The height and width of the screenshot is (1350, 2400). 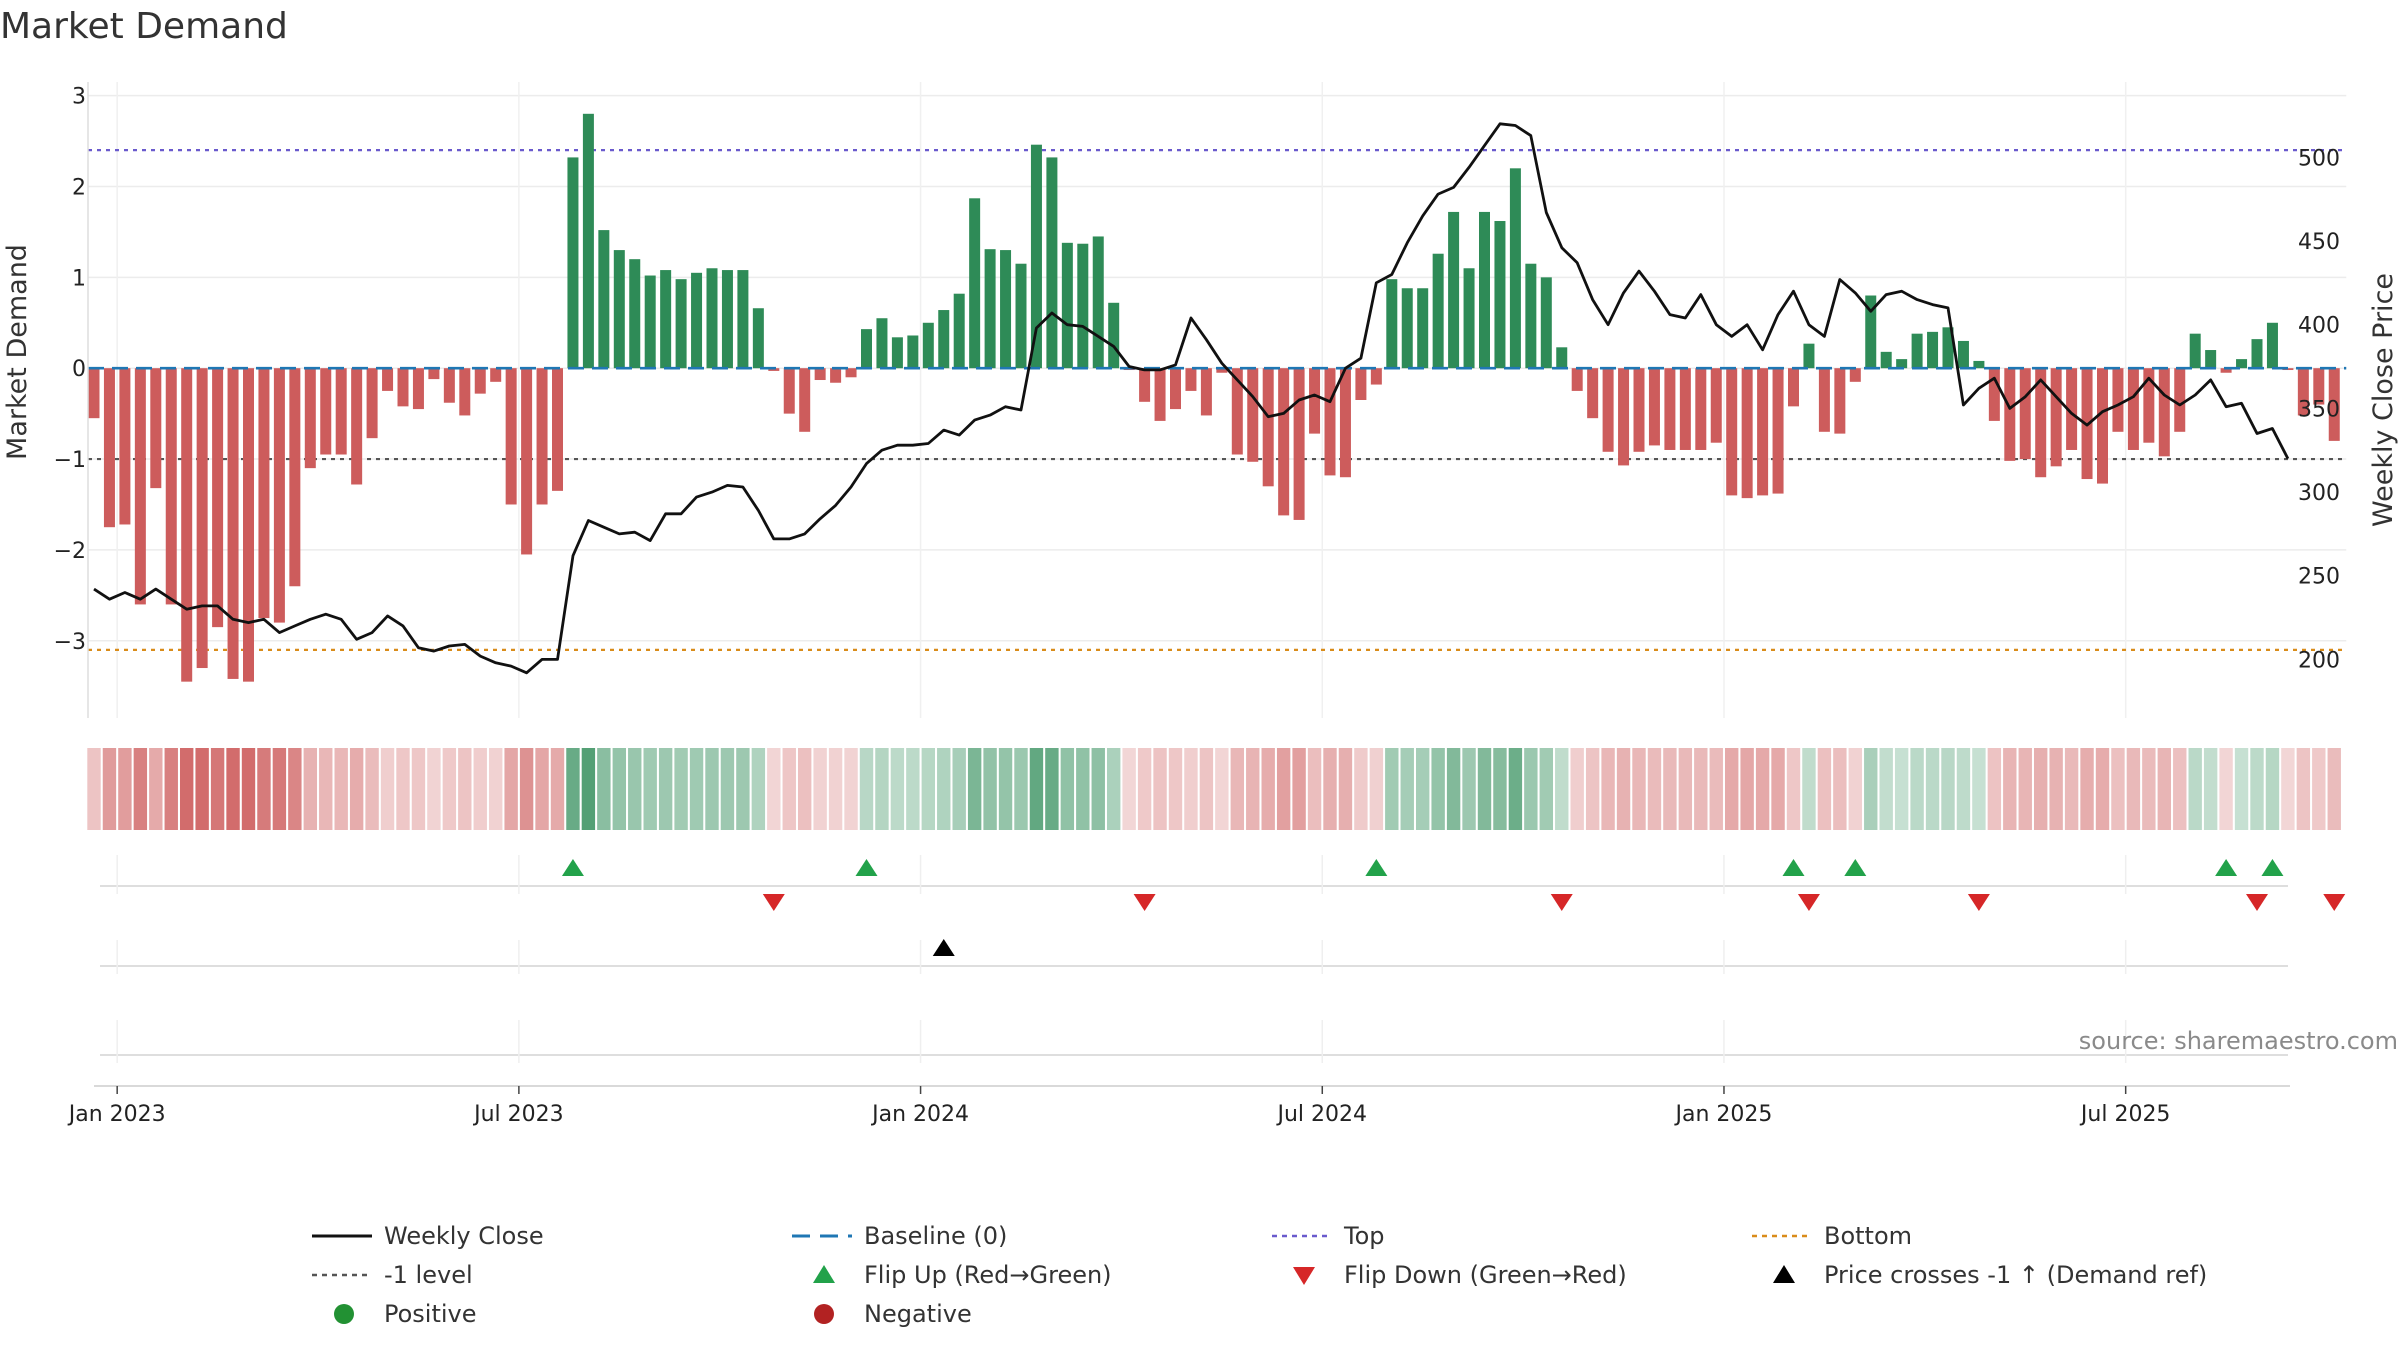 I want to click on y-tick-left: −1, so click(x=70, y=460).